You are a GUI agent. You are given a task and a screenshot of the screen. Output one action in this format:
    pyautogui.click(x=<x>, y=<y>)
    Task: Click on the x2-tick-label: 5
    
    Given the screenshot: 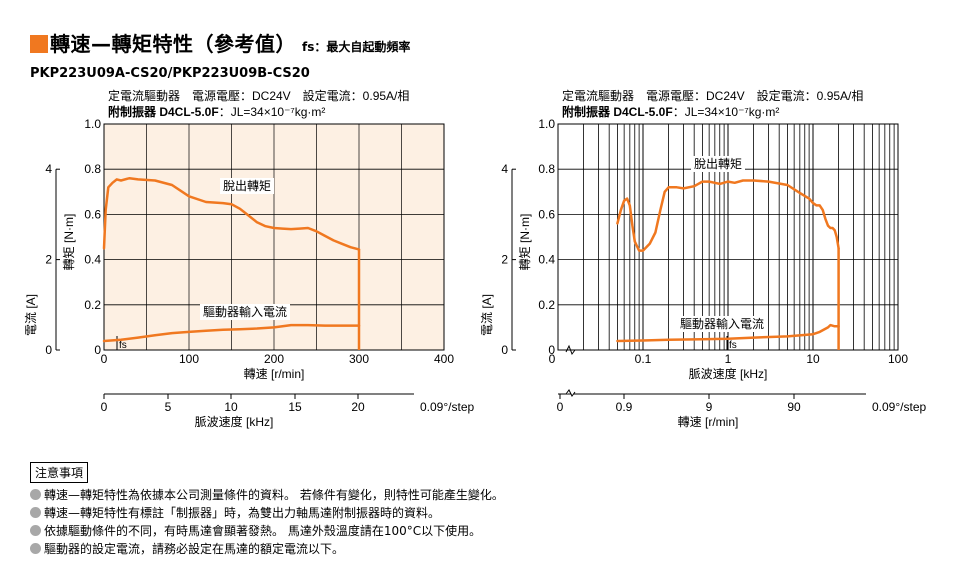 What is the action you would take?
    pyautogui.click(x=168, y=407)
    